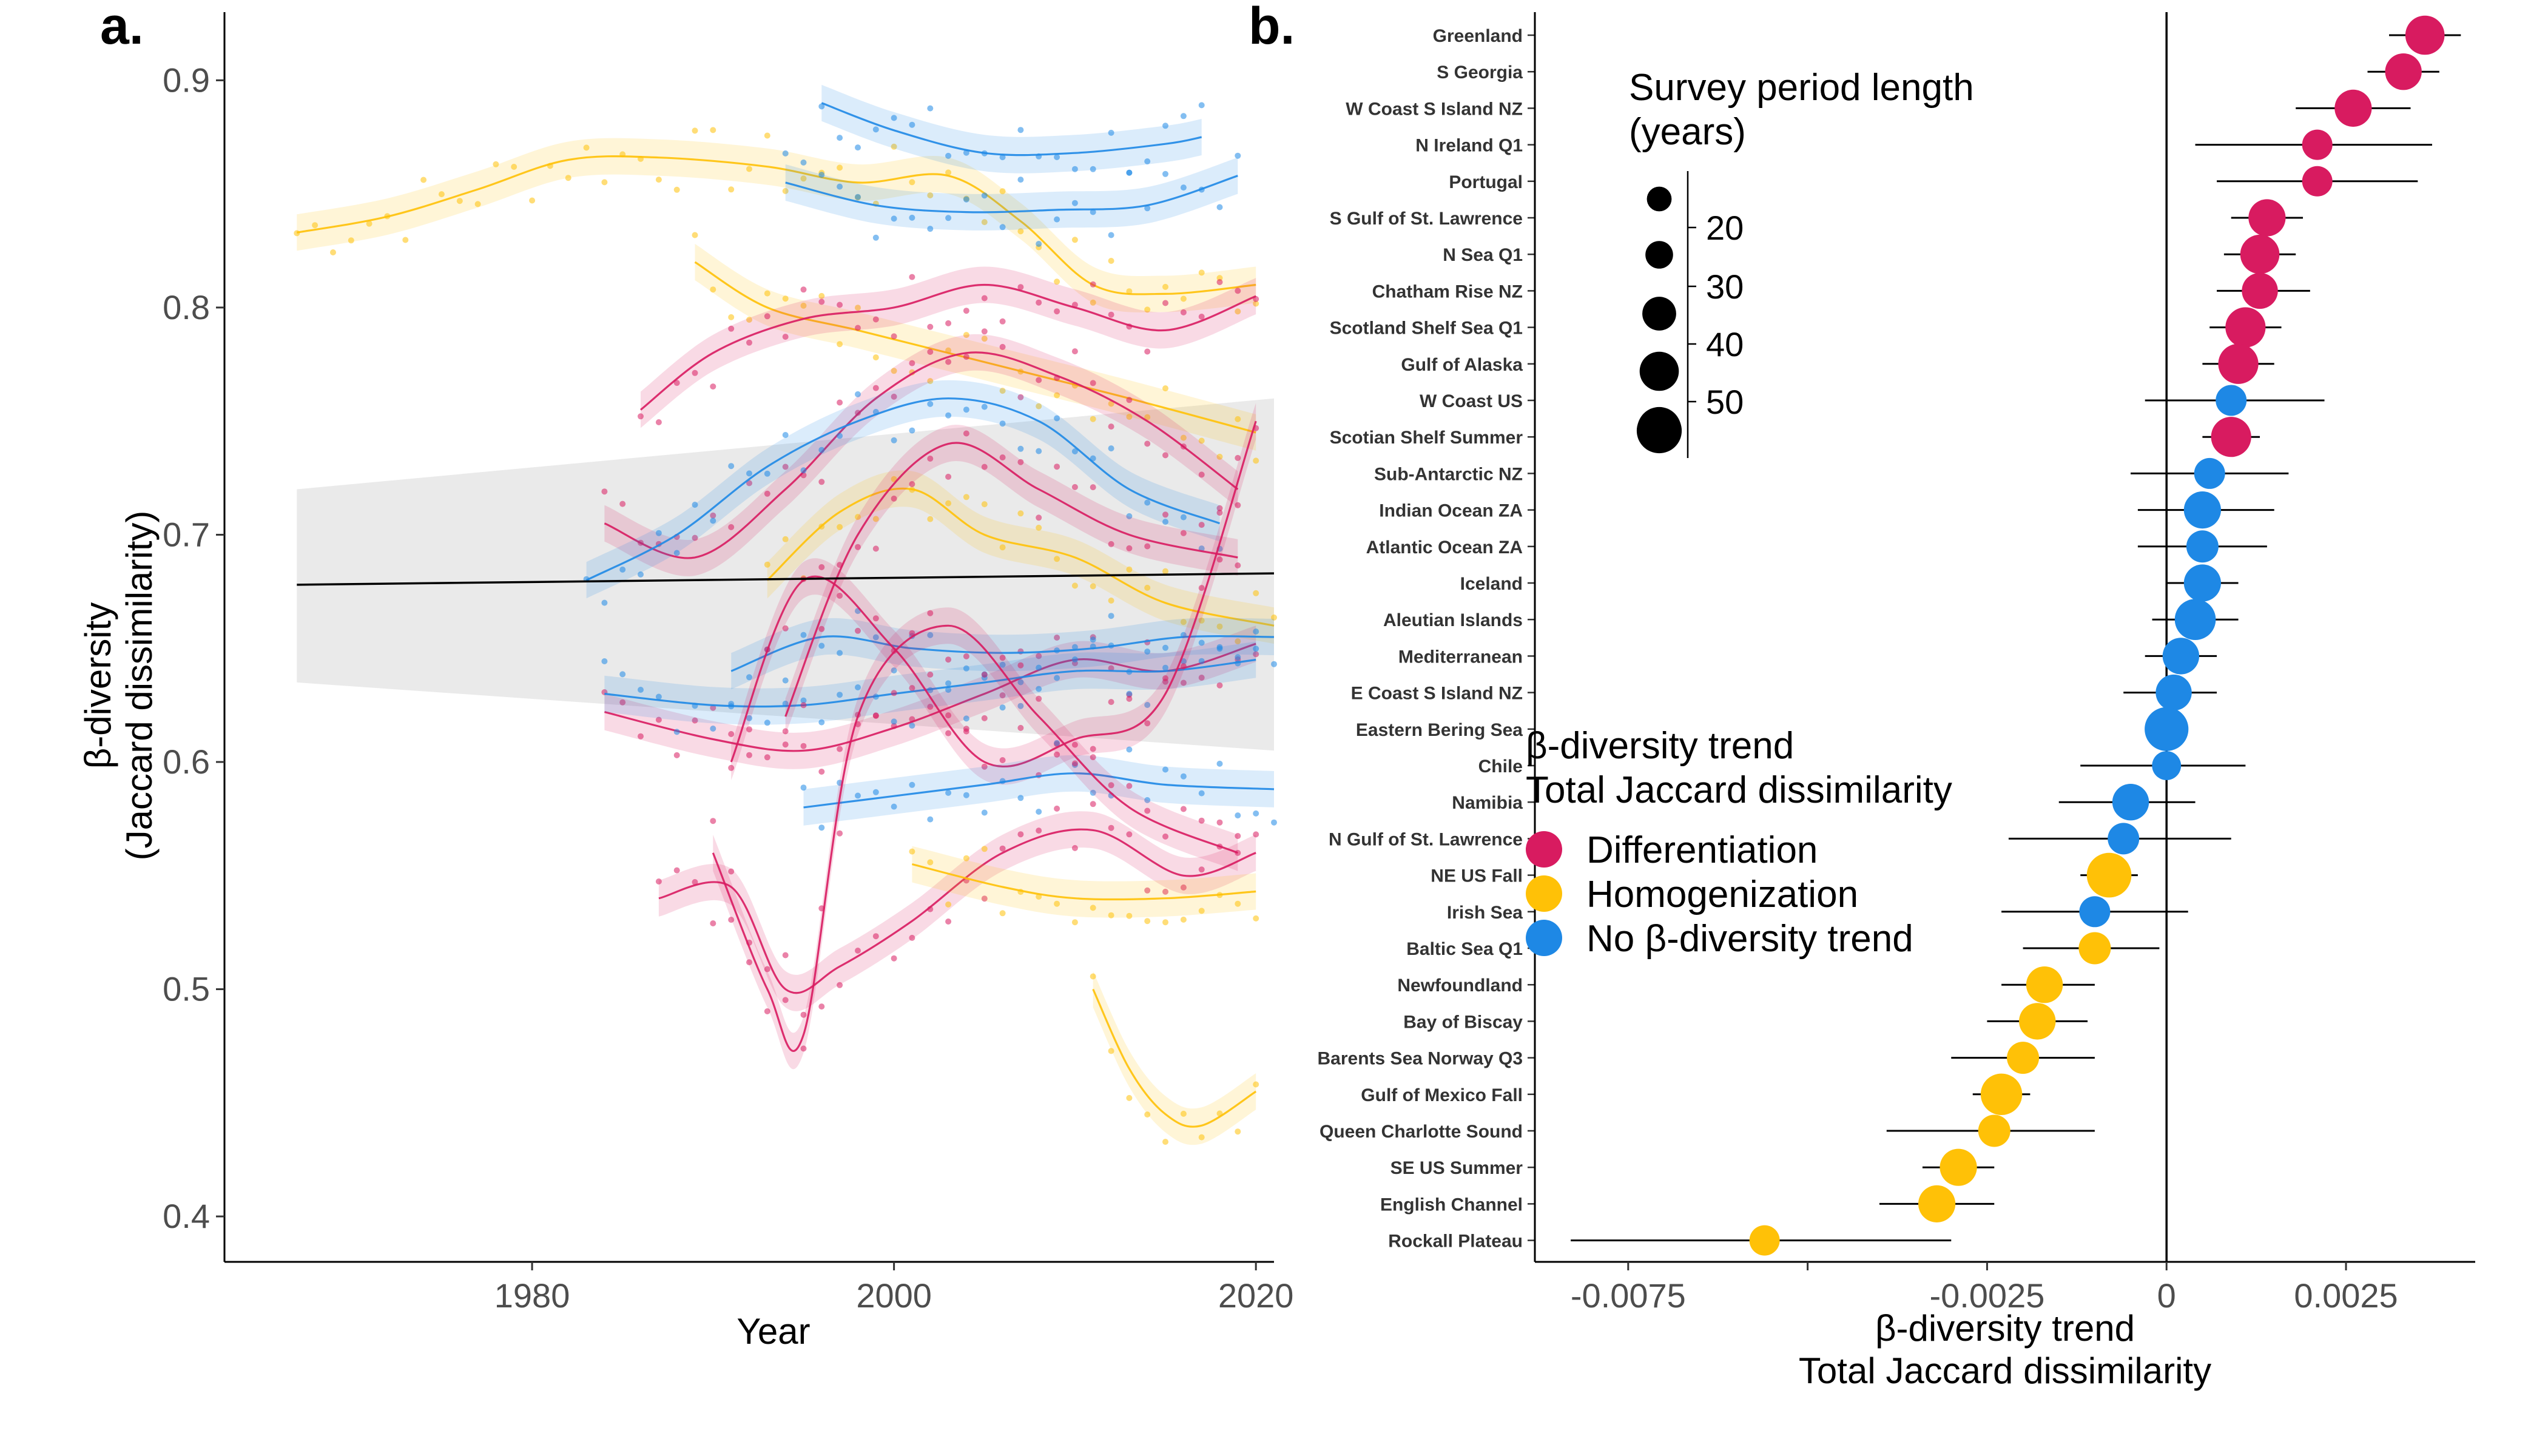  I want to click on survey-label: E Coast S Island NZ, so click(1437, 694).